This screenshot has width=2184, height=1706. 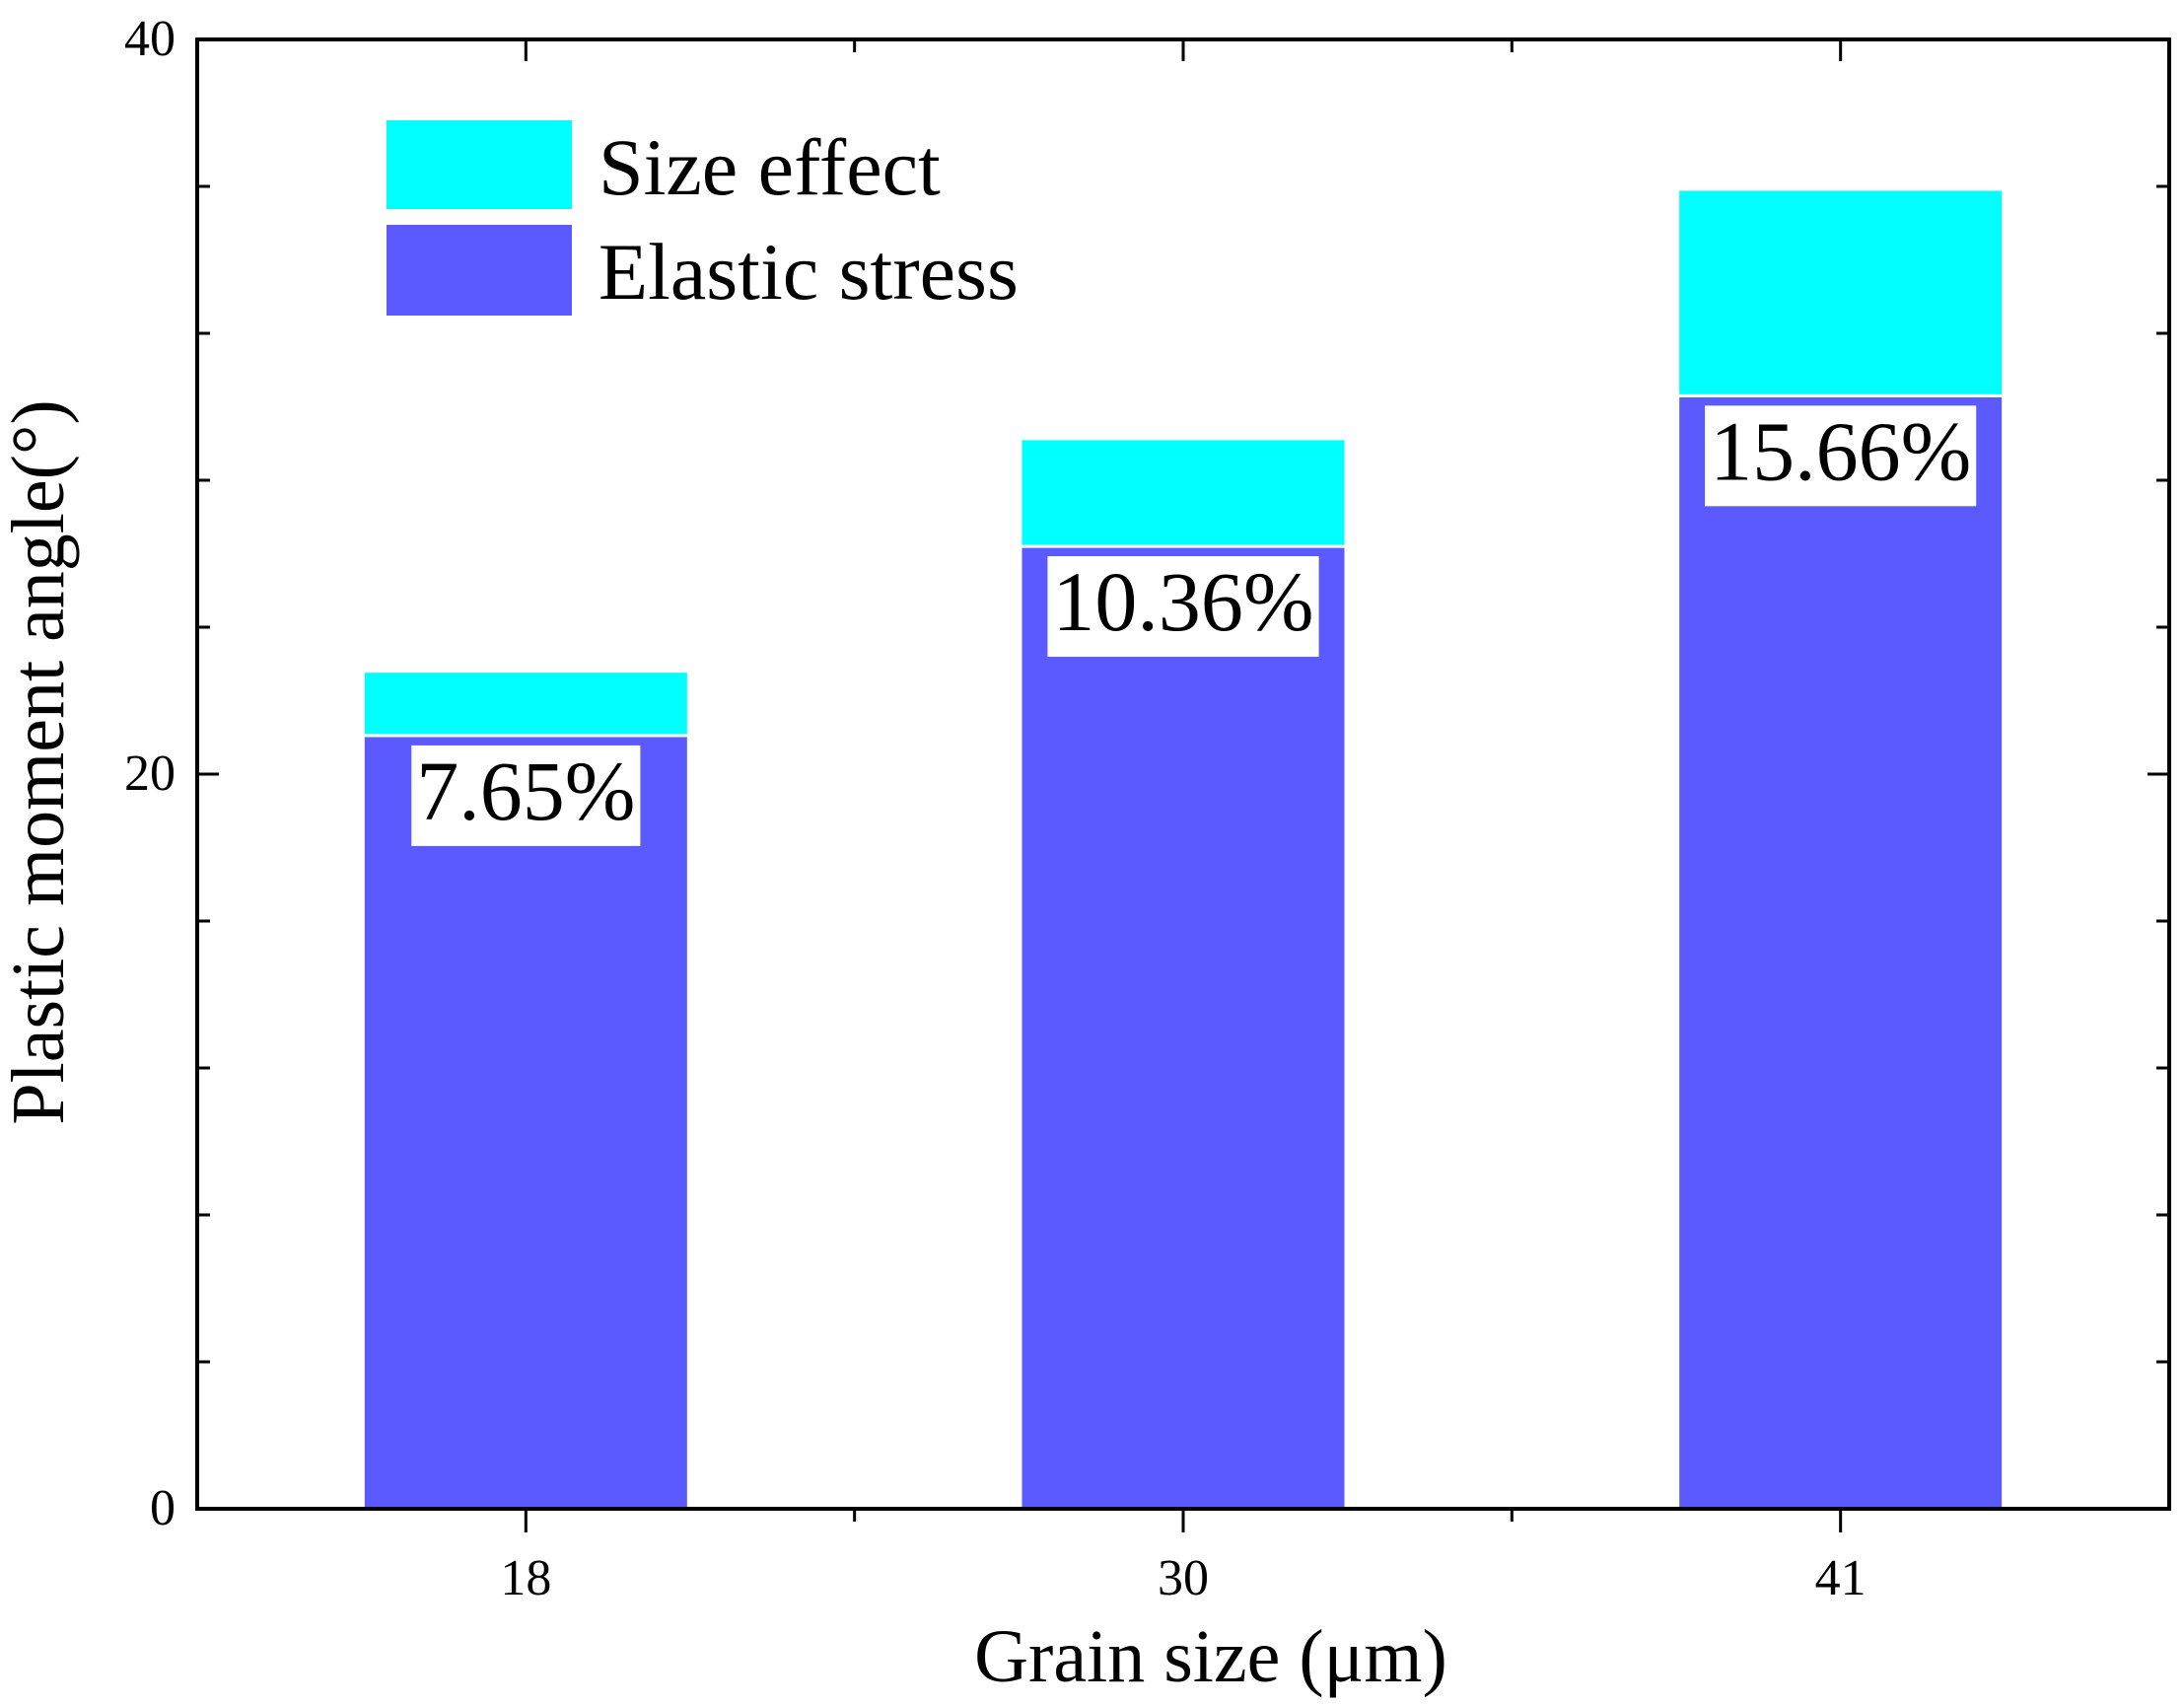 What do you see at coordinates (525, 791) in the screenshot?
I see `data-label-18: 7.65%` at bounding box center [525, 791].